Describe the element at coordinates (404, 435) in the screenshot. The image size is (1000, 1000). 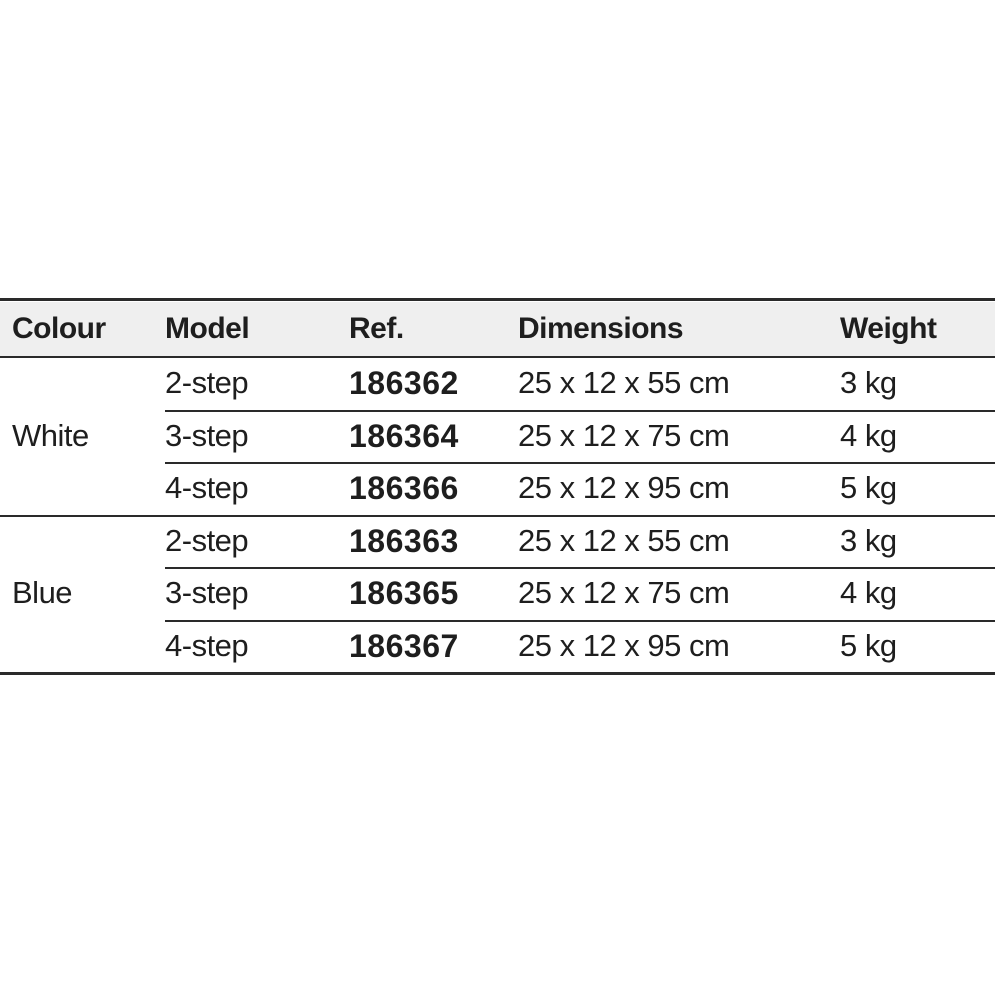
I see `ref-cell: 186364` at that location.